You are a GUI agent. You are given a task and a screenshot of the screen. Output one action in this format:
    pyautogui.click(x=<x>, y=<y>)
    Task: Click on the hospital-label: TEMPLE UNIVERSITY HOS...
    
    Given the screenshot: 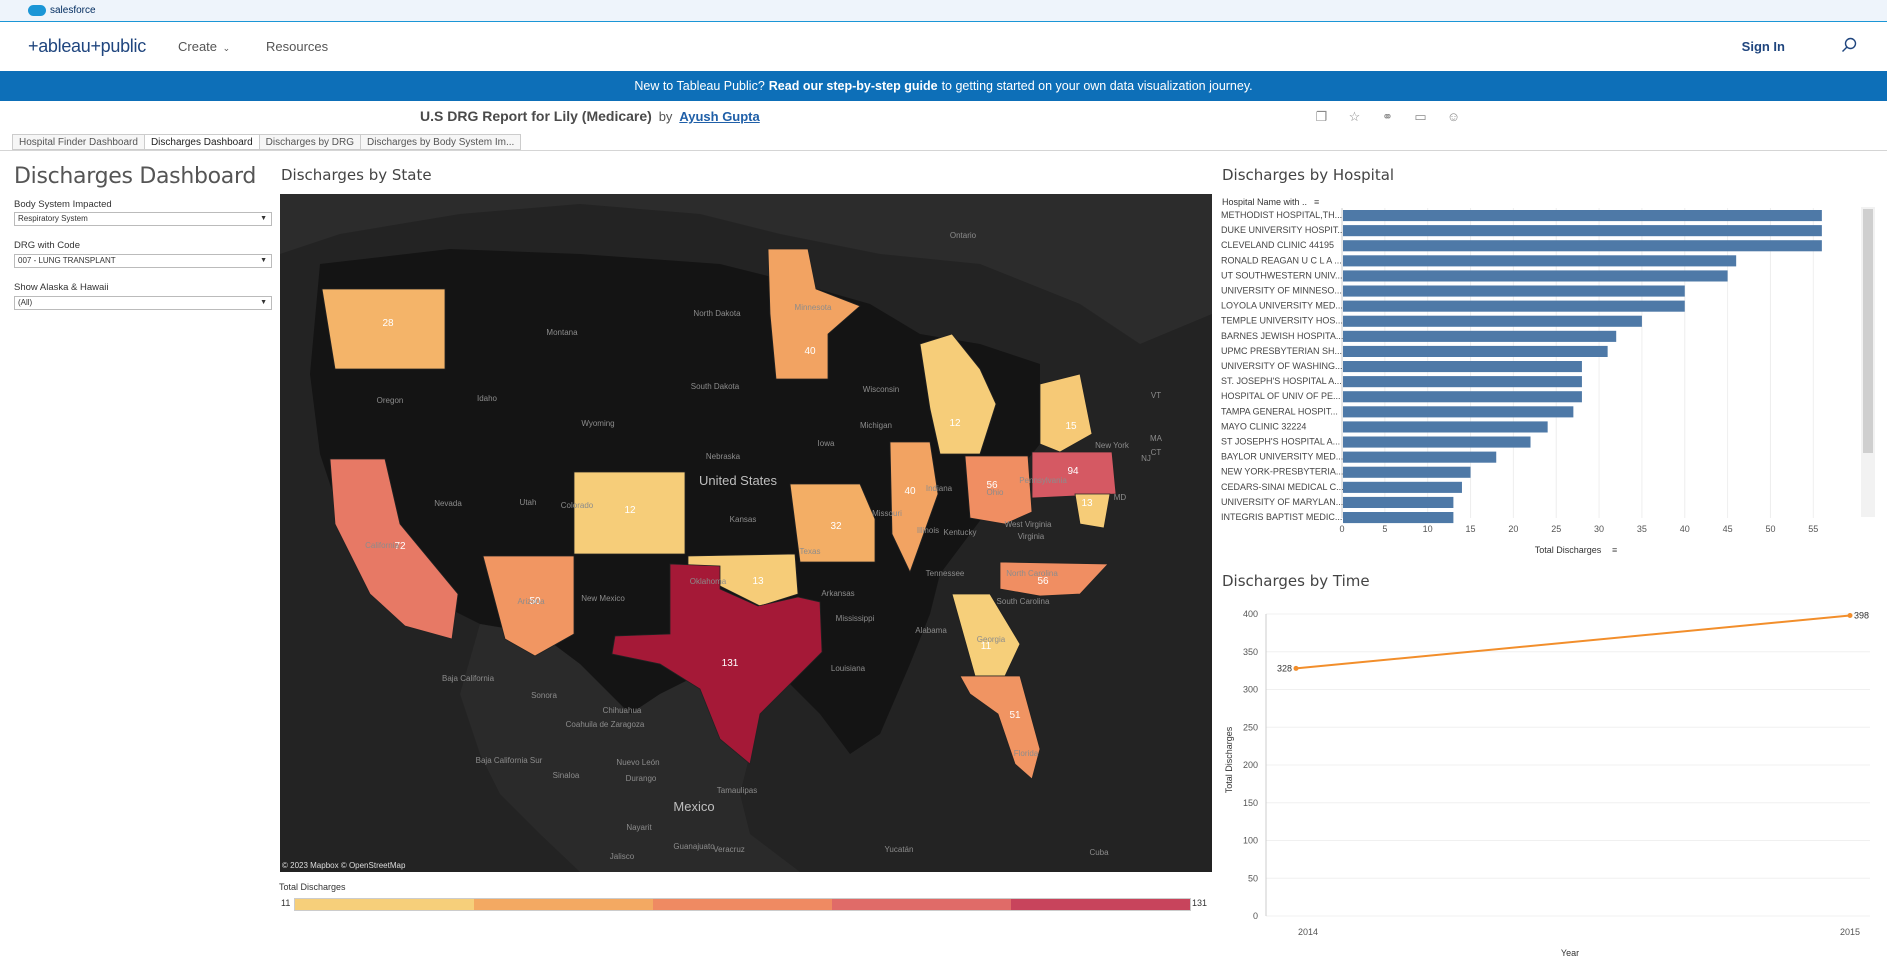 What is the action you would take?
    pyautogui.click(x=1282, y=321)
    